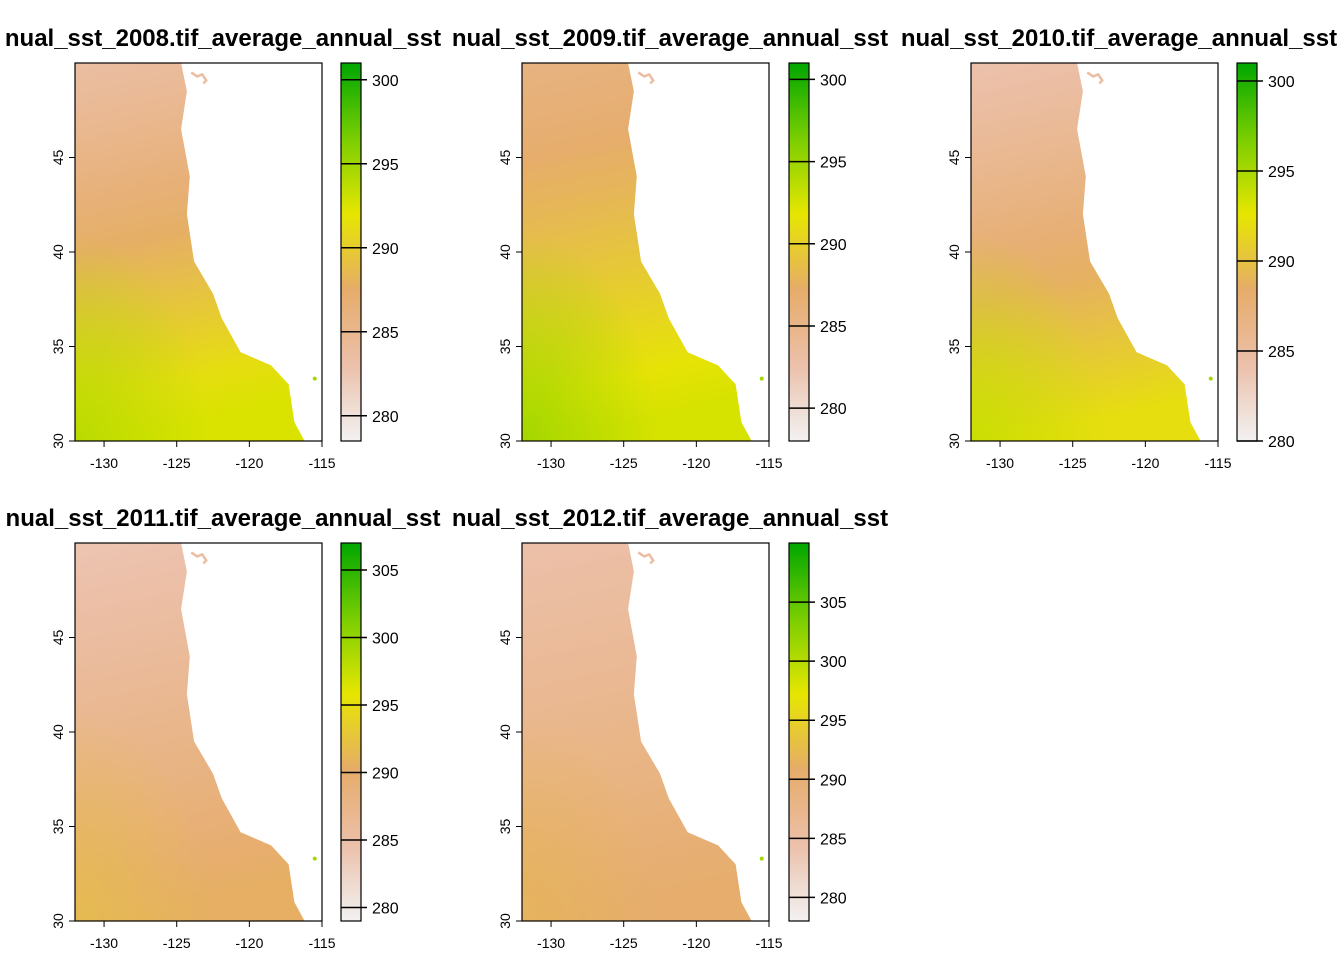  Describe the element at coordinates (223, 38) in the screenshot. I see `panel-title: nual_sst_2008.tif_average_annual_sst` at that location.